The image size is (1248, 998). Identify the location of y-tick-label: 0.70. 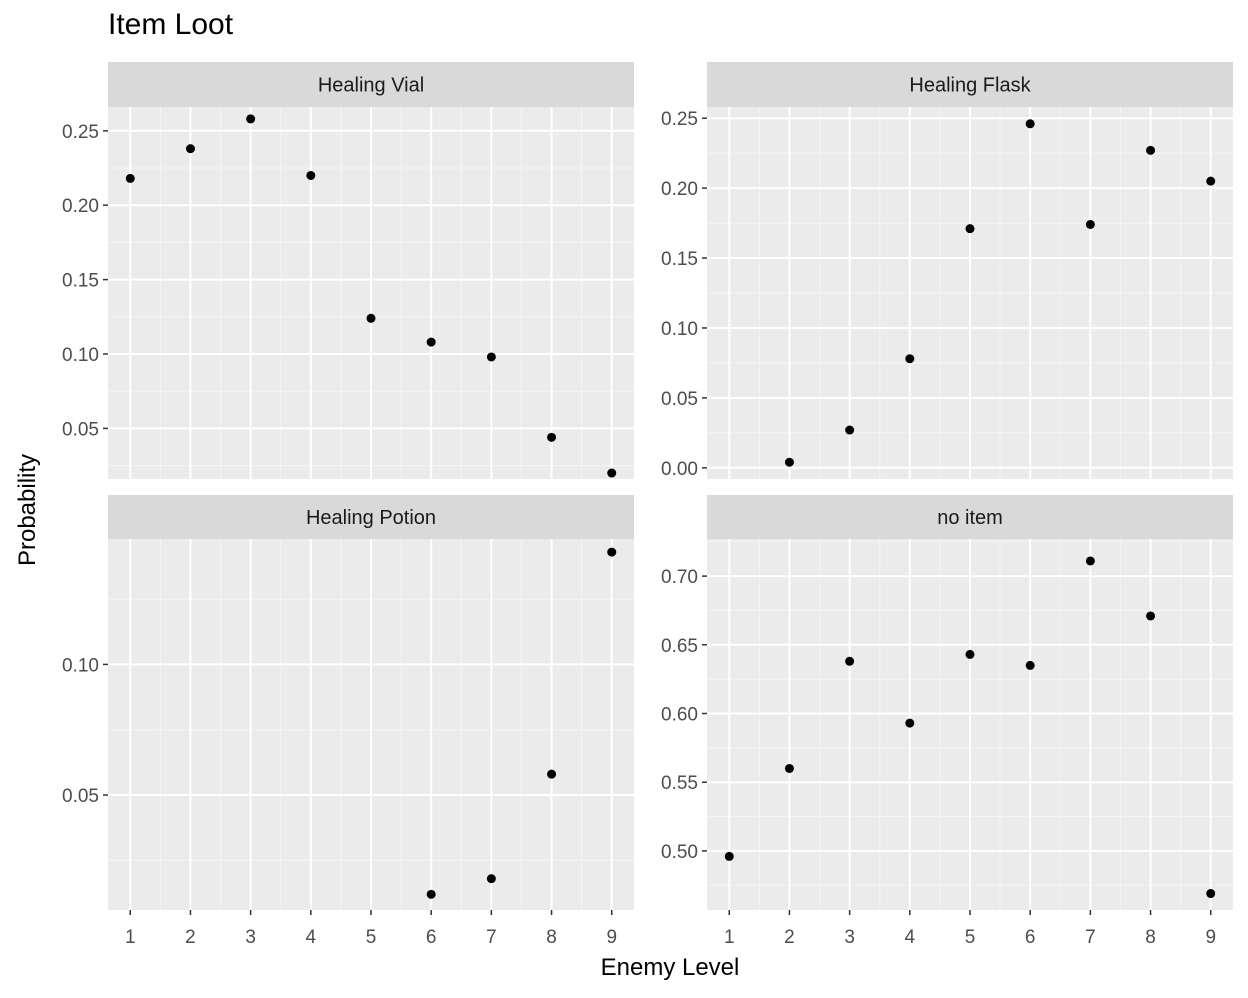
(679, 577).